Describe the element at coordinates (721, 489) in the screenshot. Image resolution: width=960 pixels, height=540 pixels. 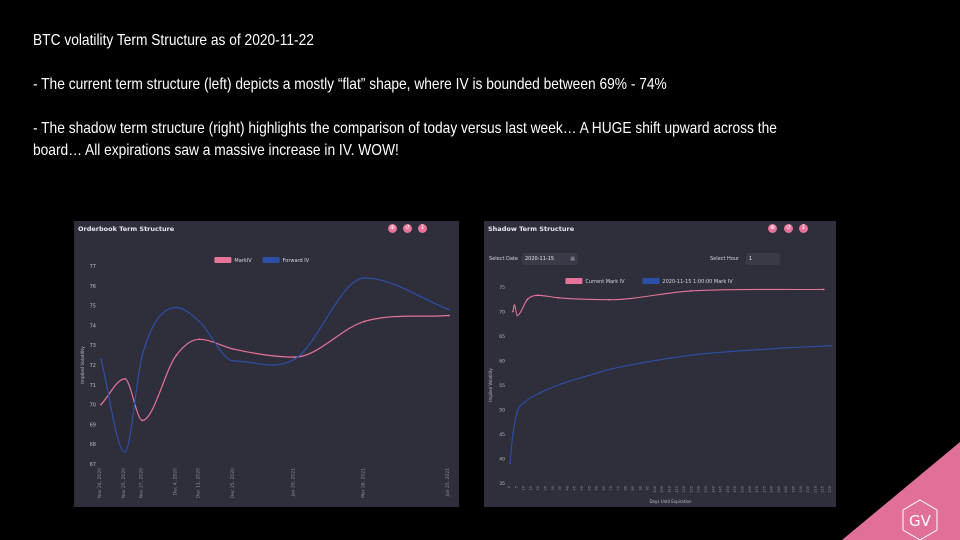
I see `x-tick-label: 145` at that location.